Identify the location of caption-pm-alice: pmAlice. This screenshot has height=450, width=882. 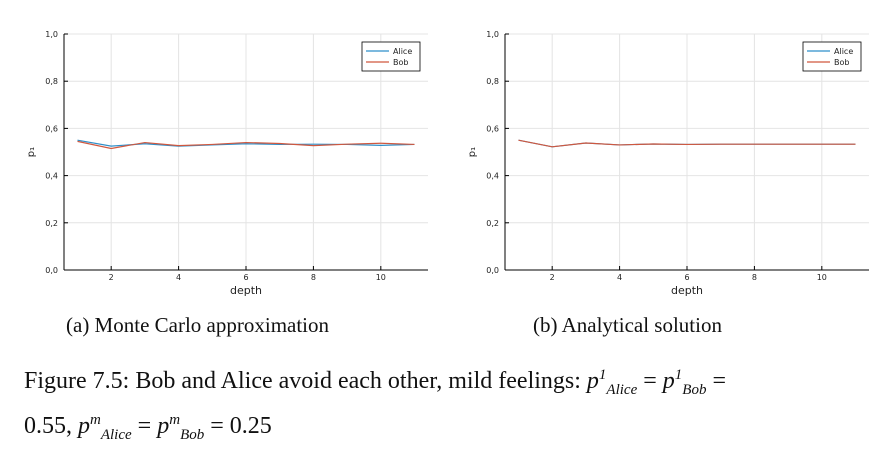
(105, 427).